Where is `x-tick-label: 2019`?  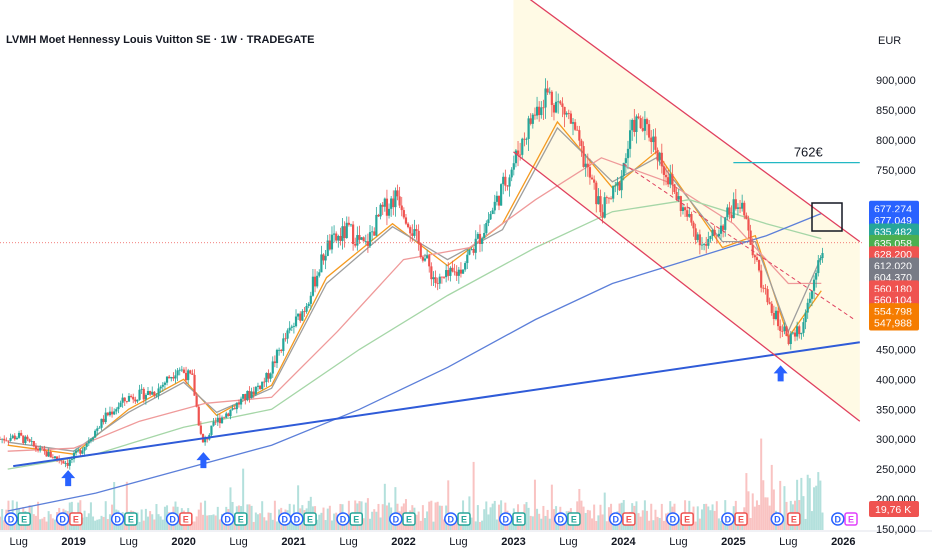
x-tick-label: 2019 is located at coordinates (73, 542).